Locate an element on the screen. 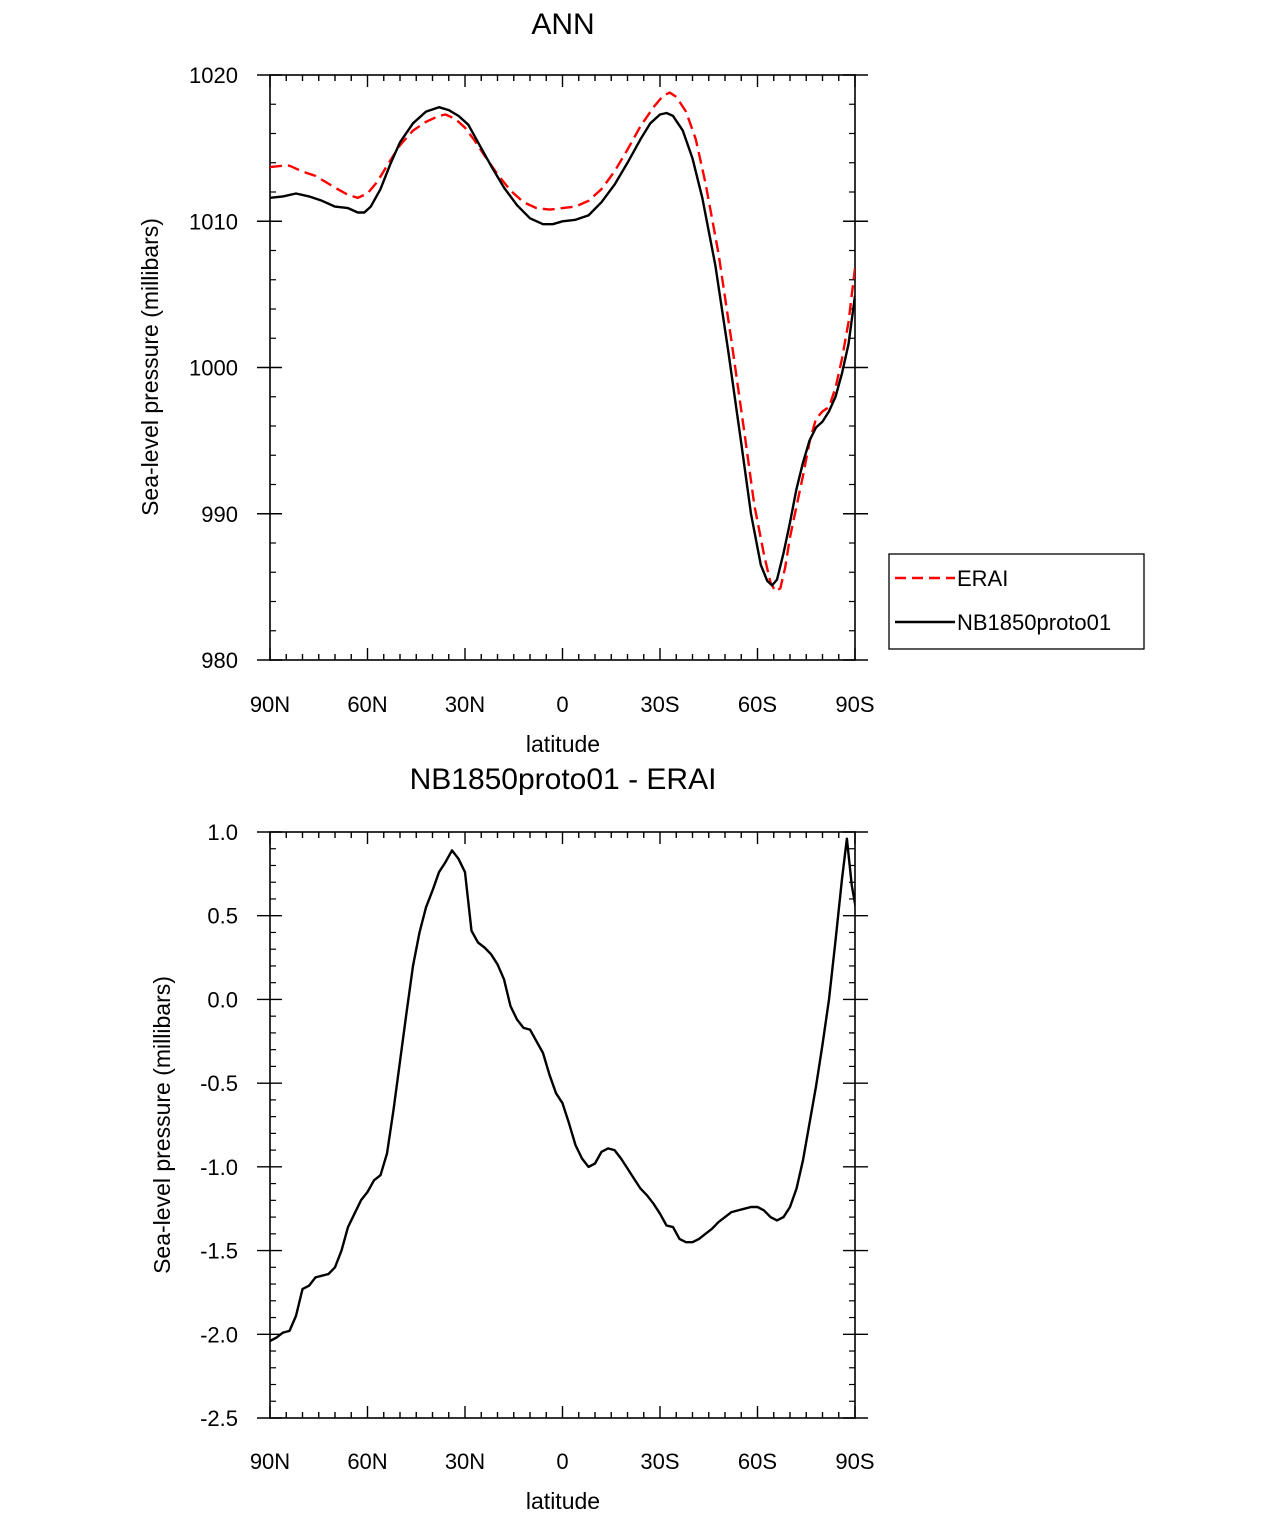 This screenshot has width=1285, height=1517. y-tick-label: 1010 is located at coordinates (213, 221).